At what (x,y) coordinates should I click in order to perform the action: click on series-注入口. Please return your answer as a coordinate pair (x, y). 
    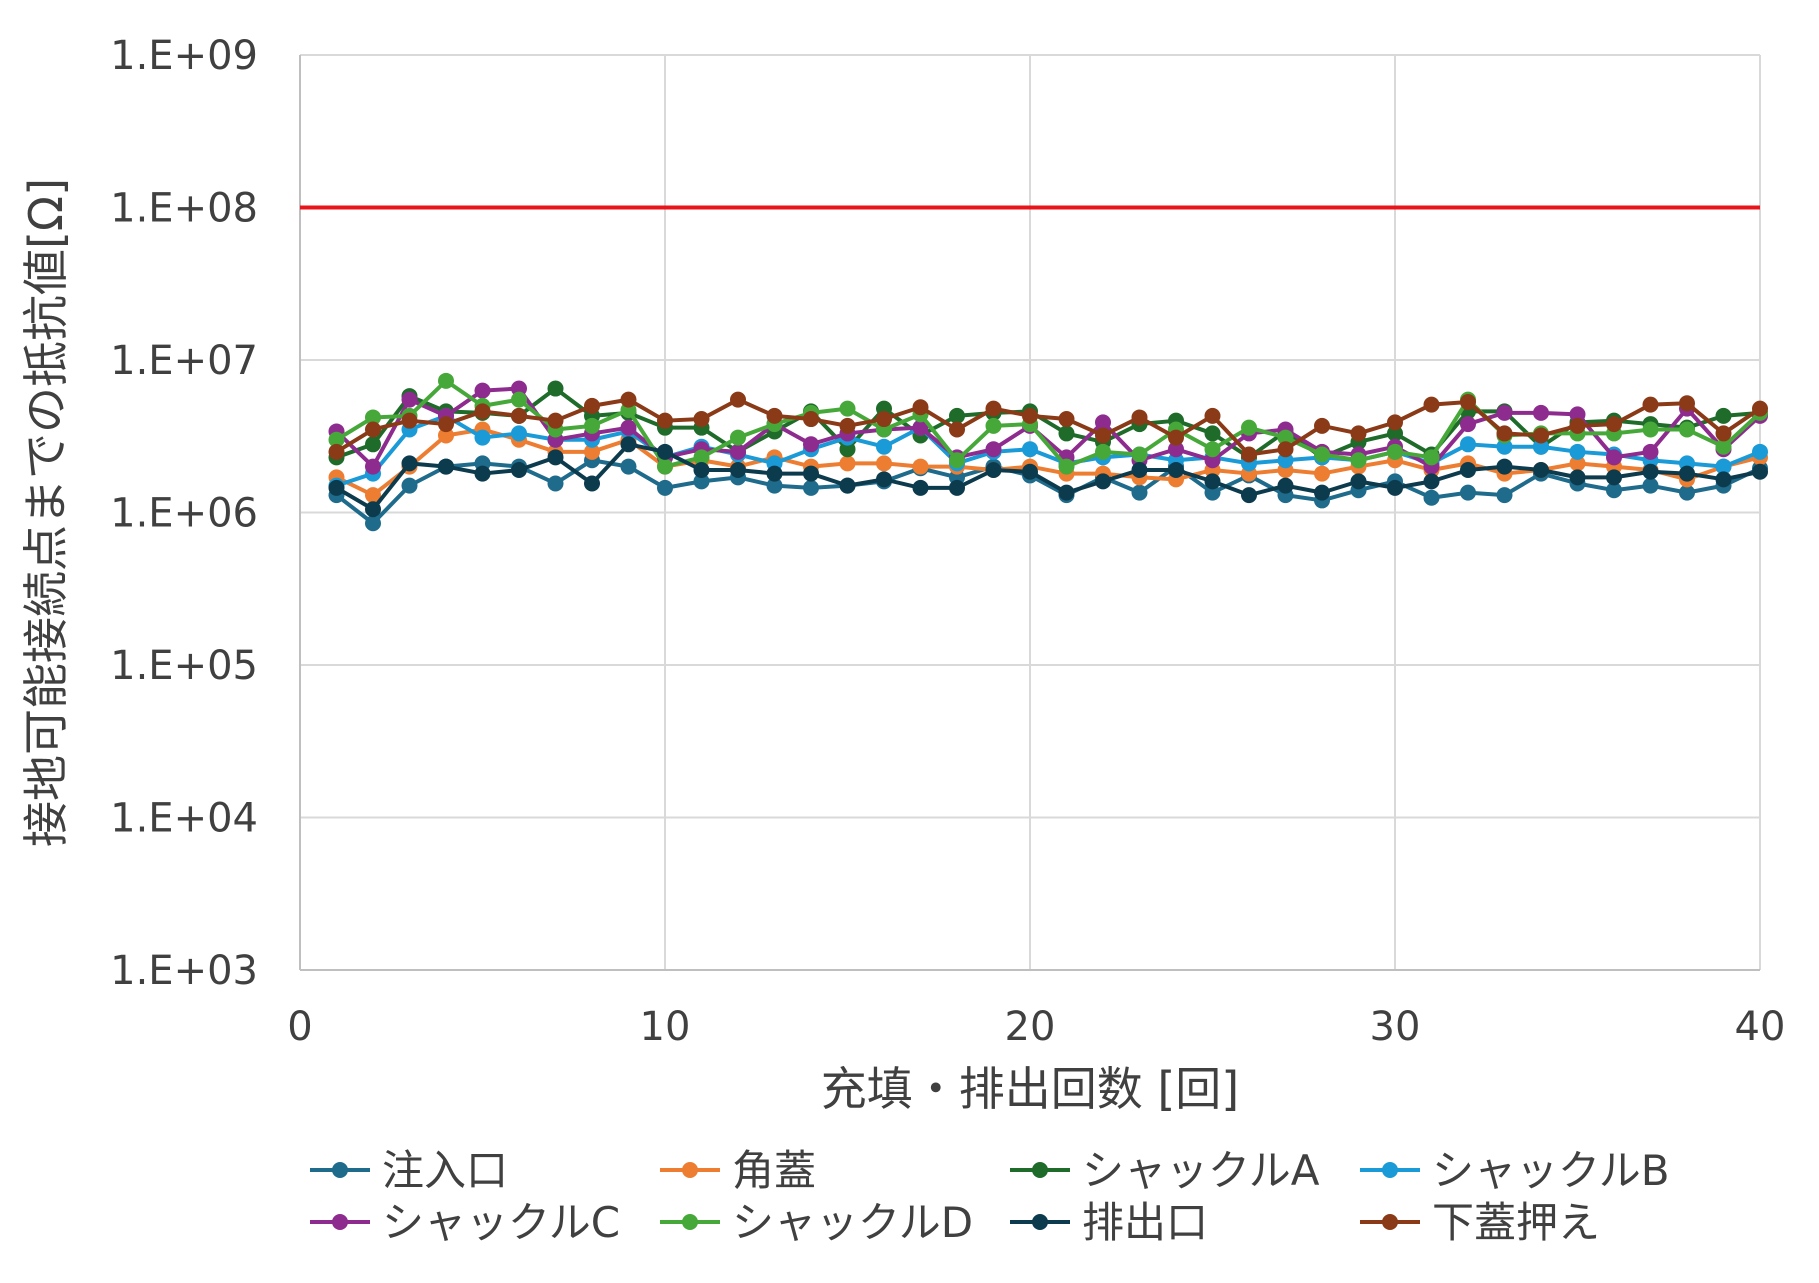
    Looking at the image, I should click on (1048, 492).